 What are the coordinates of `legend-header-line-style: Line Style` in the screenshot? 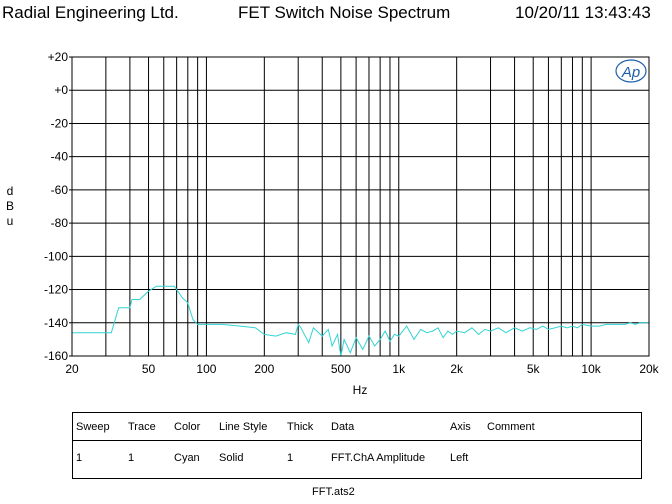 It's located at (243, 427).